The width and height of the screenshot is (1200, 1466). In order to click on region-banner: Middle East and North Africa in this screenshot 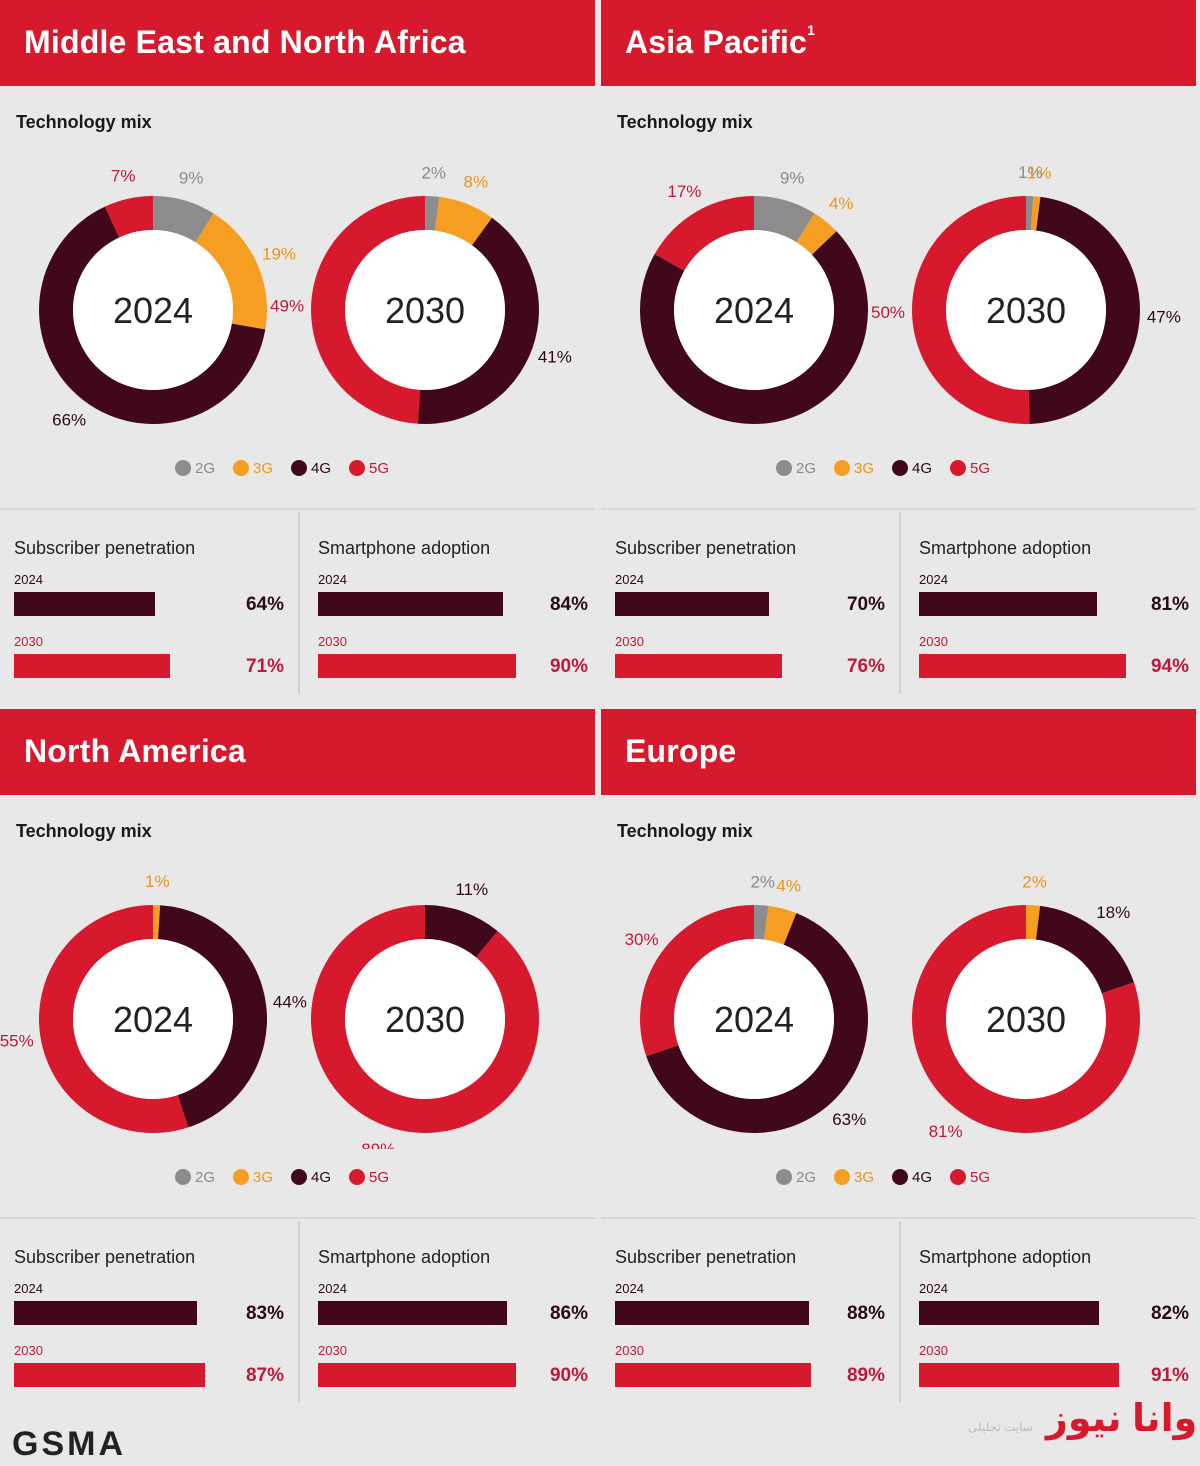, I will do `click(297, 43)`.